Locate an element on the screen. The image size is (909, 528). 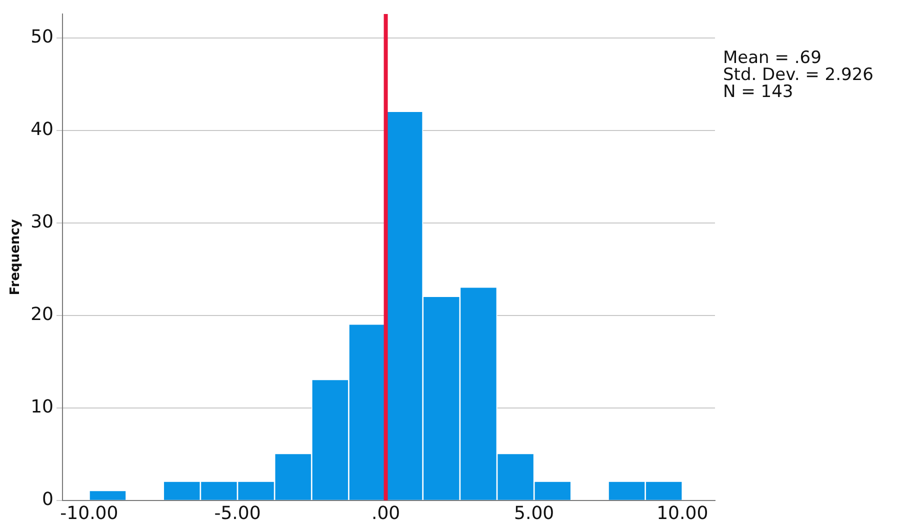
y-tick-label: 50 is located at coordinates (42, 37).